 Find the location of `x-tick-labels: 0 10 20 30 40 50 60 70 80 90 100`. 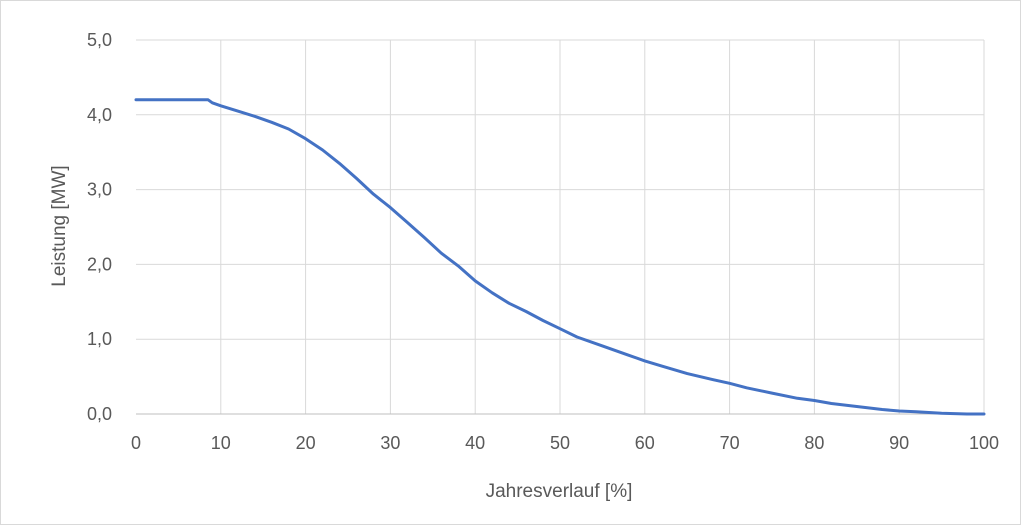

x-tick-labels: 0 10 20 30 40 50 60 70 80 90 100 is located at coordinates (565, 443).